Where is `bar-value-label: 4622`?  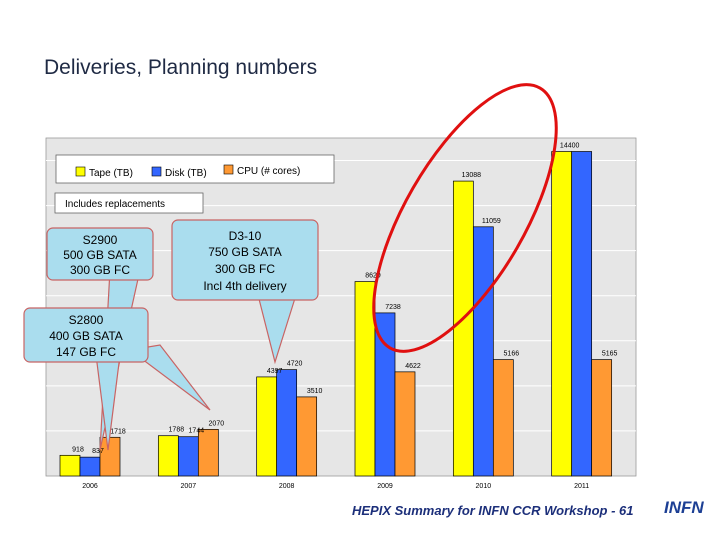 bar-value-label: 4622 is located at coordinates (413, 366).